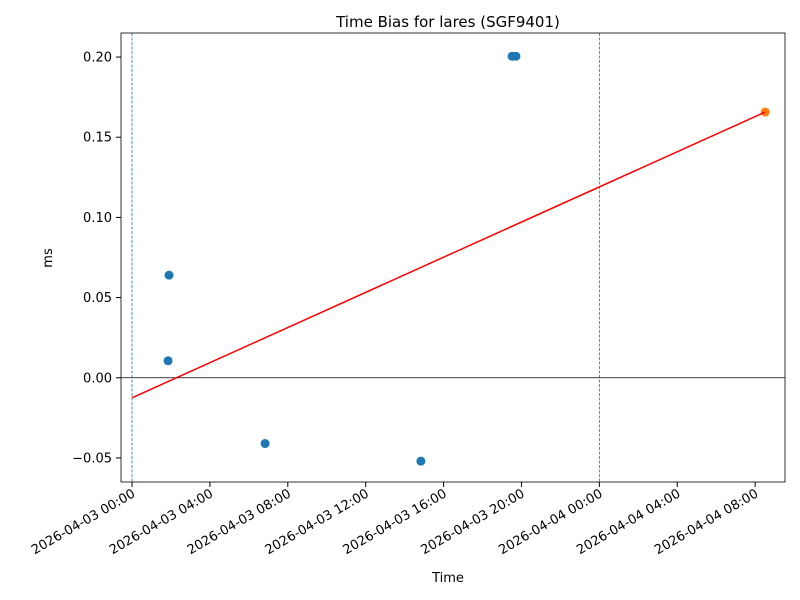  What do you see at coordinates (97, 298) in the screenshot?
I see `y-tick-label: 0.05` at bounding box center [97, 298].